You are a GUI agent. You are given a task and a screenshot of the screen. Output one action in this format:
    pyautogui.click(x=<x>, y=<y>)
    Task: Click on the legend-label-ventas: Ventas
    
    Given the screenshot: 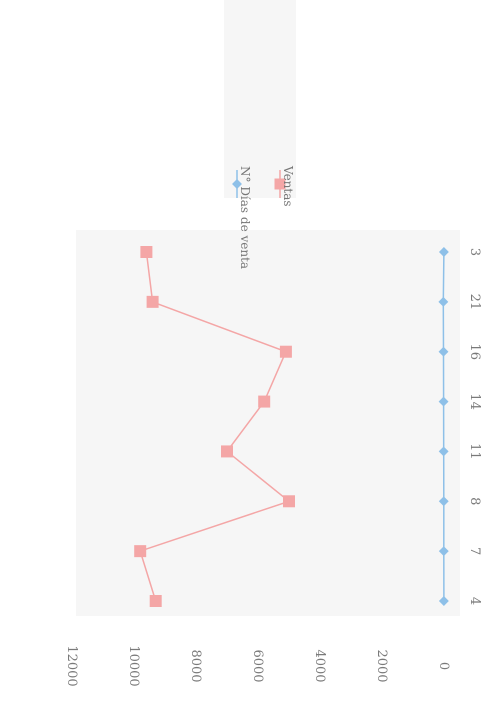 What is the action you would take?
    pyautogui.click(x=288, y=186)
    